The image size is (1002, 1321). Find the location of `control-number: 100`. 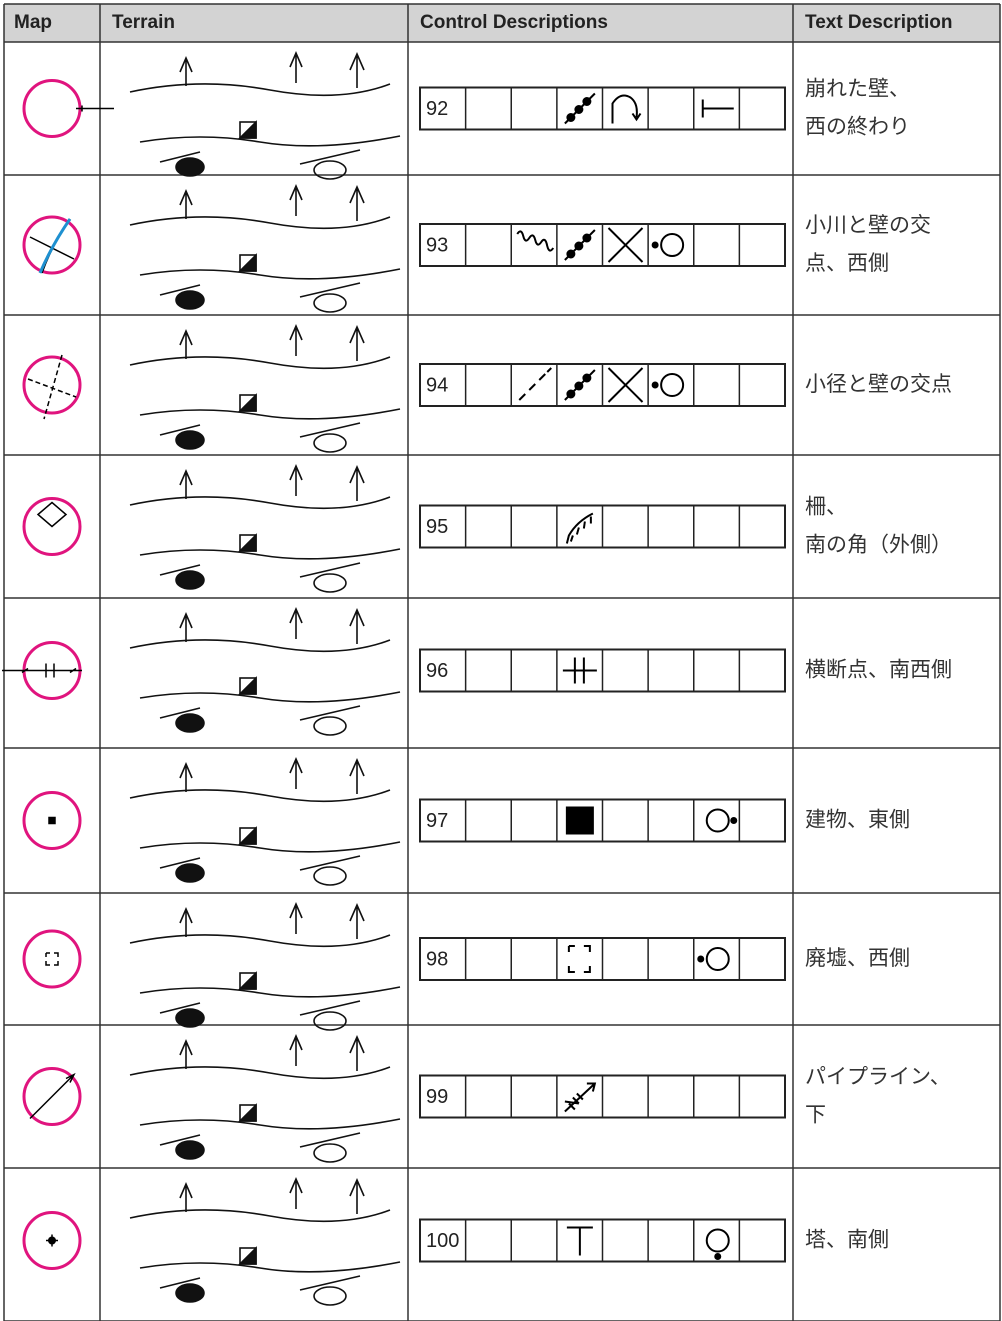

control-number: 100 is located at coordinates (442, 1241).